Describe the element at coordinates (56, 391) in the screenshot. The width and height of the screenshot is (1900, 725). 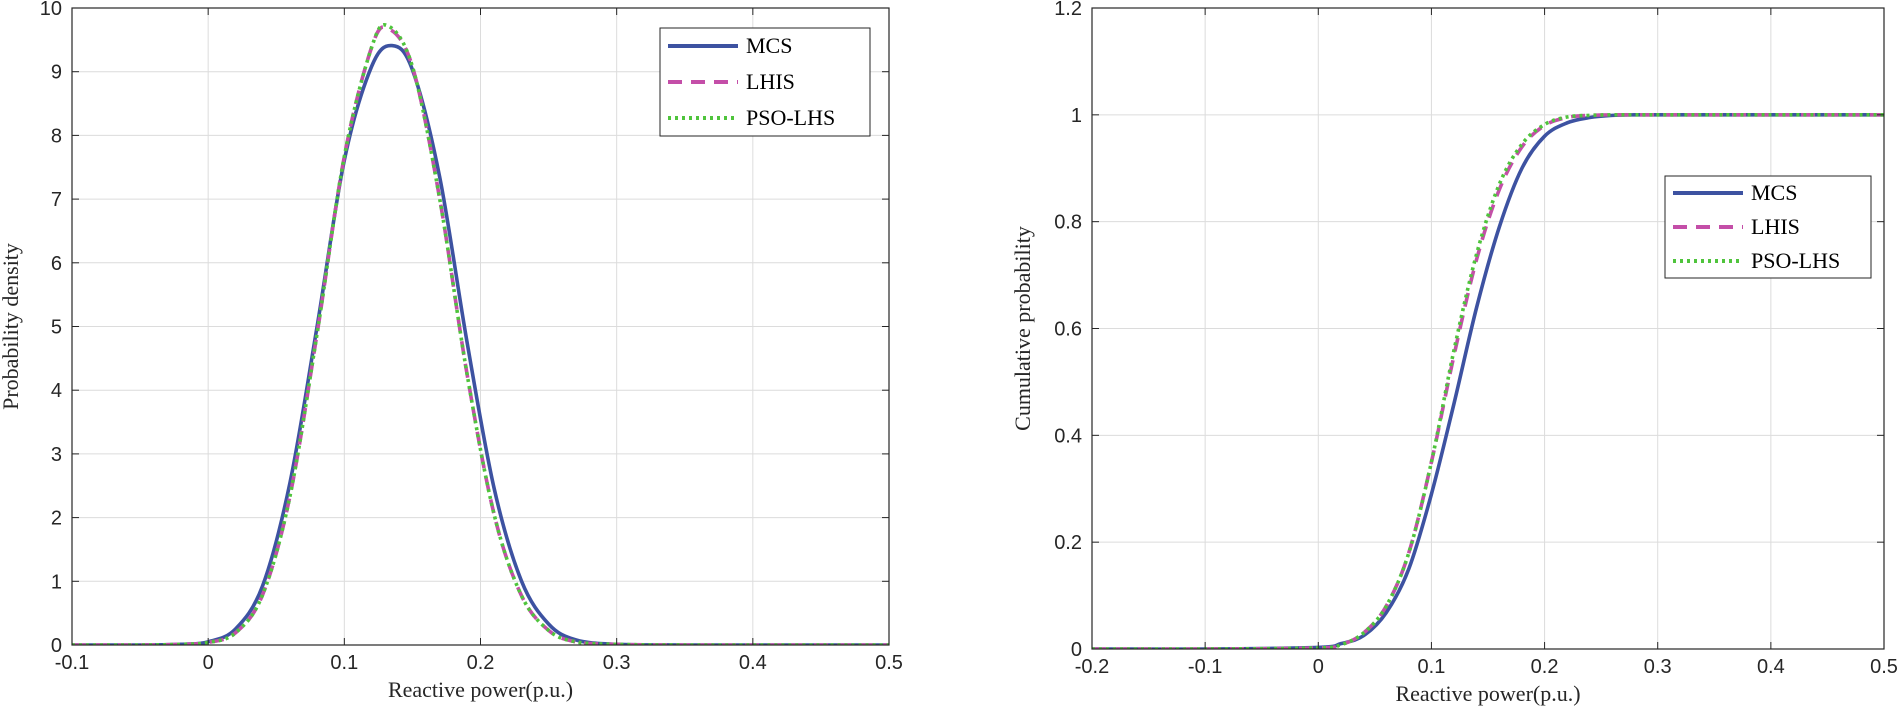
I see `y-tick-label: 4` at that location.